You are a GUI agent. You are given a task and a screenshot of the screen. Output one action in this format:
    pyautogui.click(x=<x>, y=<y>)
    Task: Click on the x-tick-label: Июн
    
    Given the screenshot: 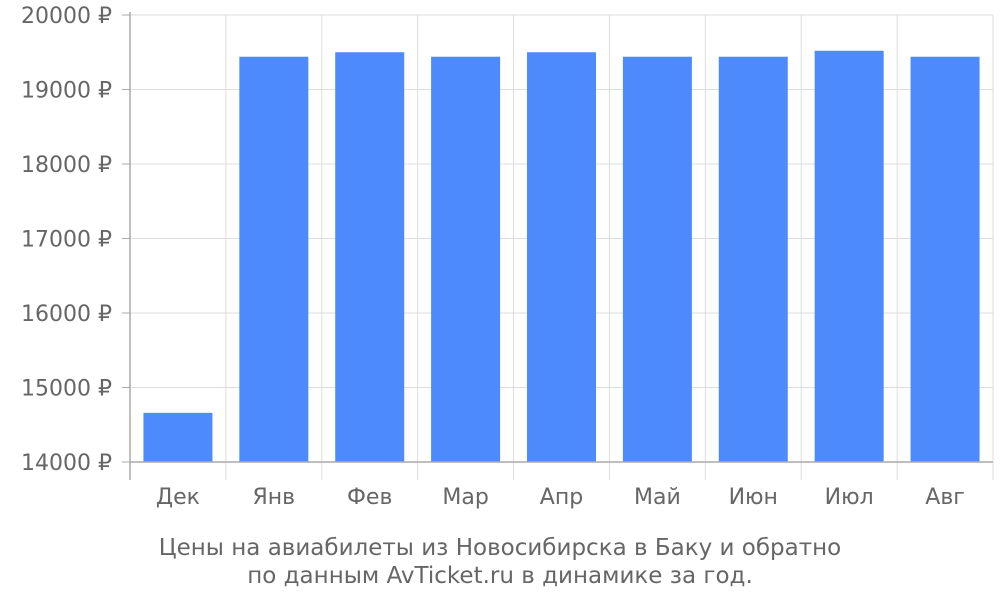 What is the action you would take?
    pyautogui.click(x=753, y=497)
    